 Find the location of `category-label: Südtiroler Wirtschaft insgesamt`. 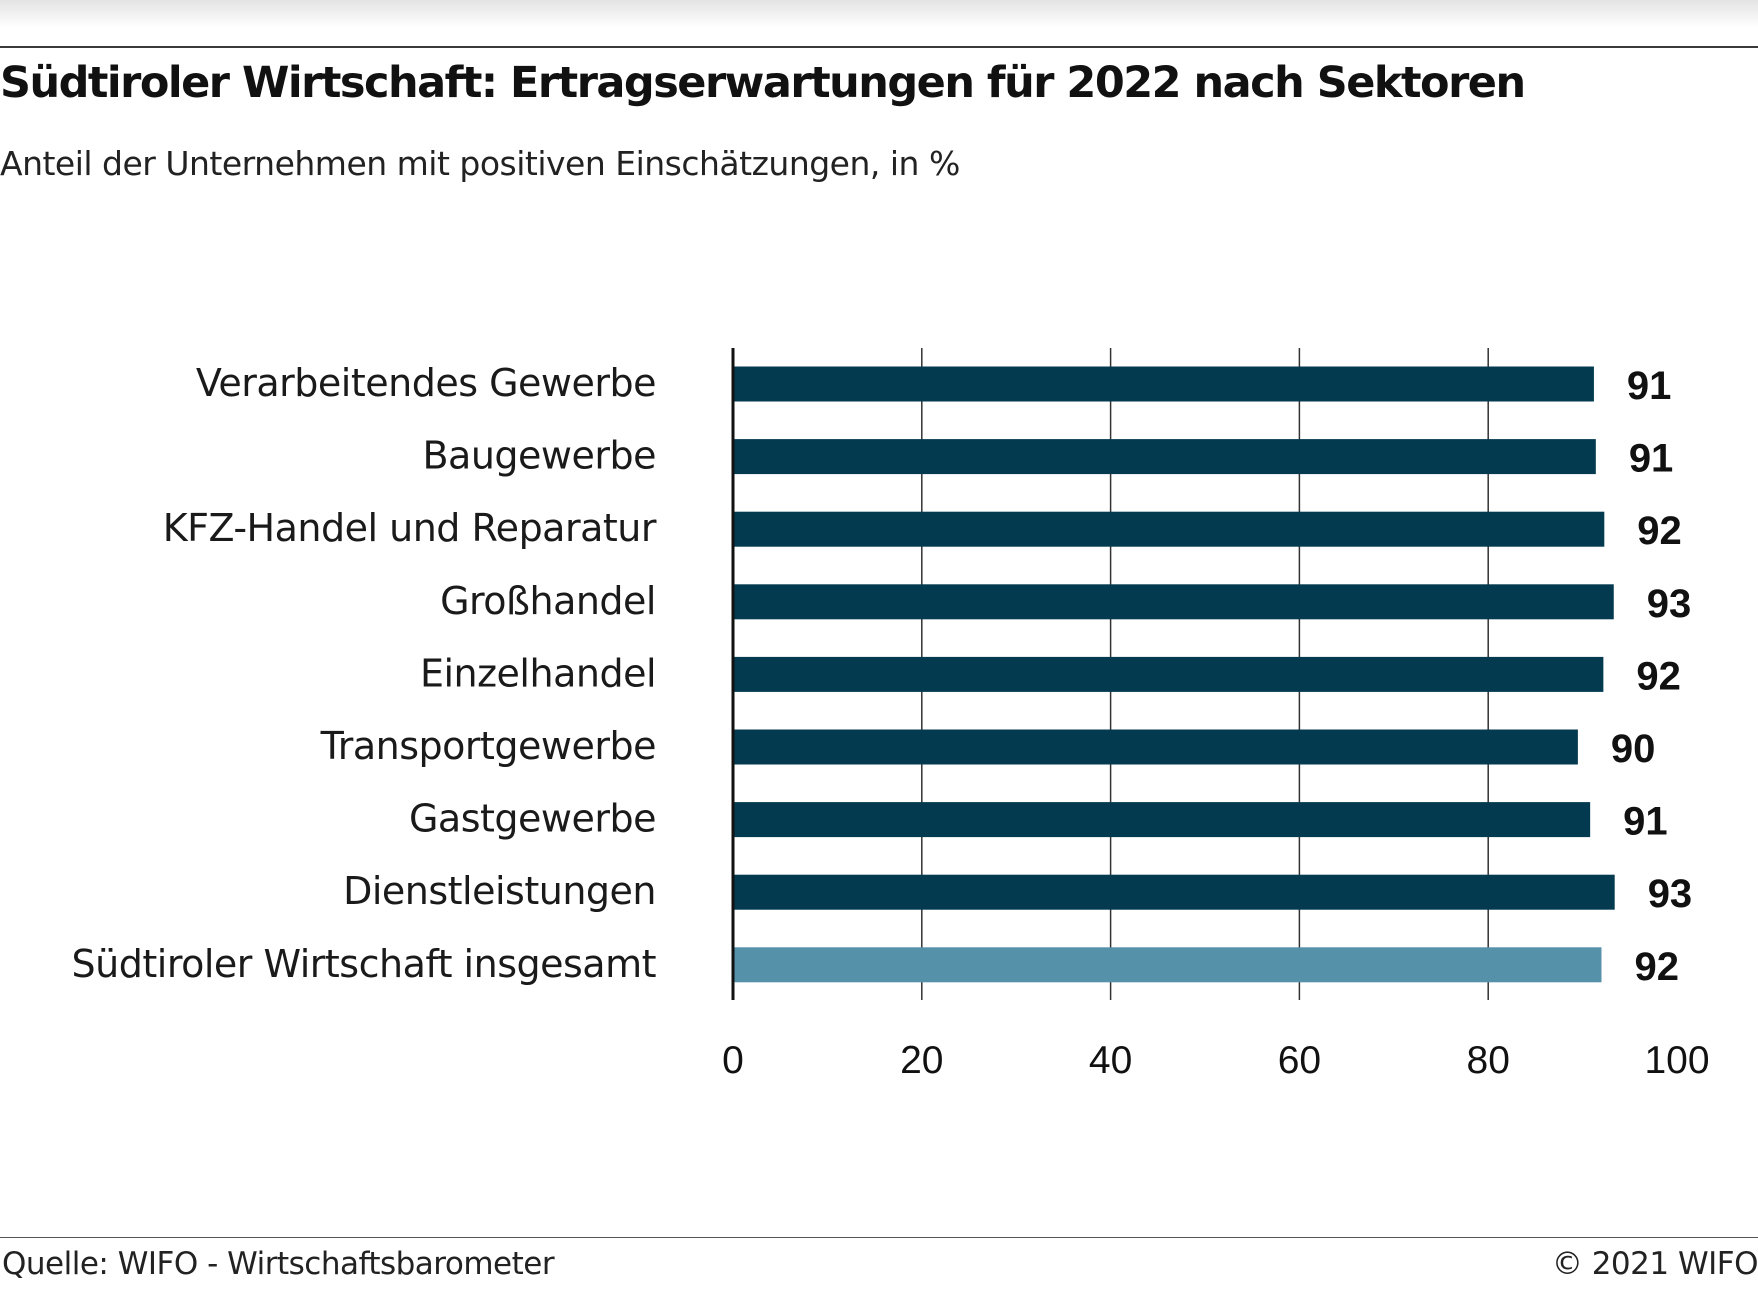

category-label: Südtiroler Wirtschaft insgesamt is located at coordinates (364, 964).